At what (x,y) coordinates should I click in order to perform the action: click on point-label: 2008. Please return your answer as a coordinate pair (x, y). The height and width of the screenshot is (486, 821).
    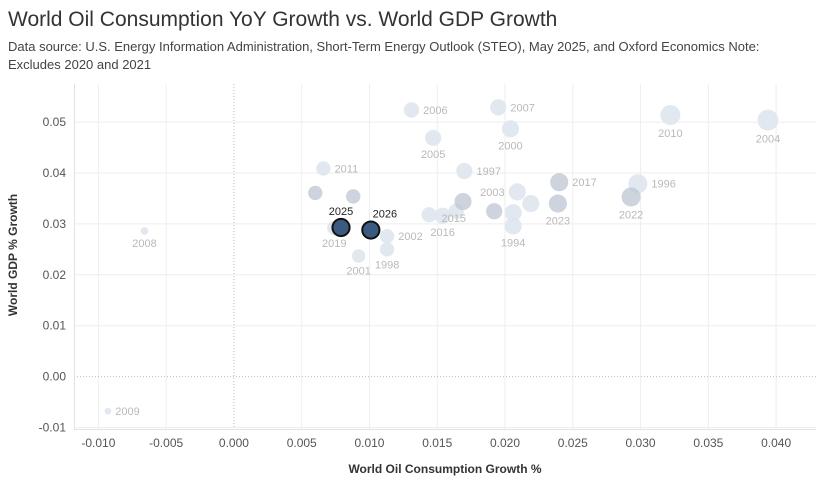
    Looking at the image, I should click on (144, 244).